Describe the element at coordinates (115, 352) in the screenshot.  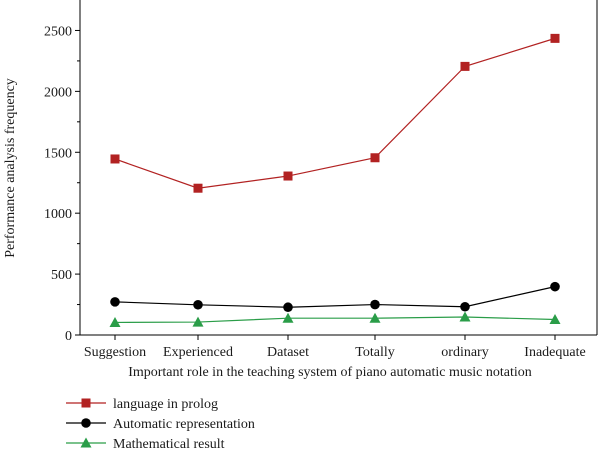
I see `x-tick-label: Suggestion` at that location.